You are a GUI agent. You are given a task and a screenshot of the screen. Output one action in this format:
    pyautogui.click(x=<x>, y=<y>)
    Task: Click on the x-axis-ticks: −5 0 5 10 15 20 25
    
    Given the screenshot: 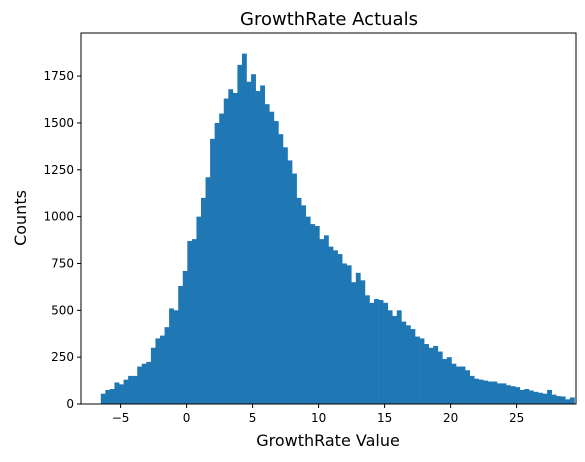 What is the action you would take?
    pyautogui.click(x=318, y=414)
    